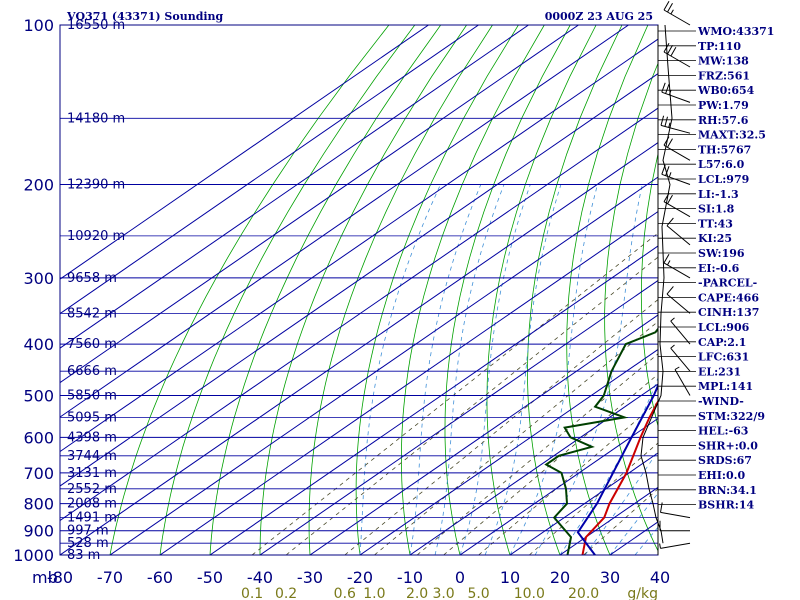 Image resolution: width=800 pixels, height=600 pixels. What do you see at coordinates (583, 593) in the screenshot?
I see `mixing-ratio-label: 20.0` at bounding box center [583, 593].